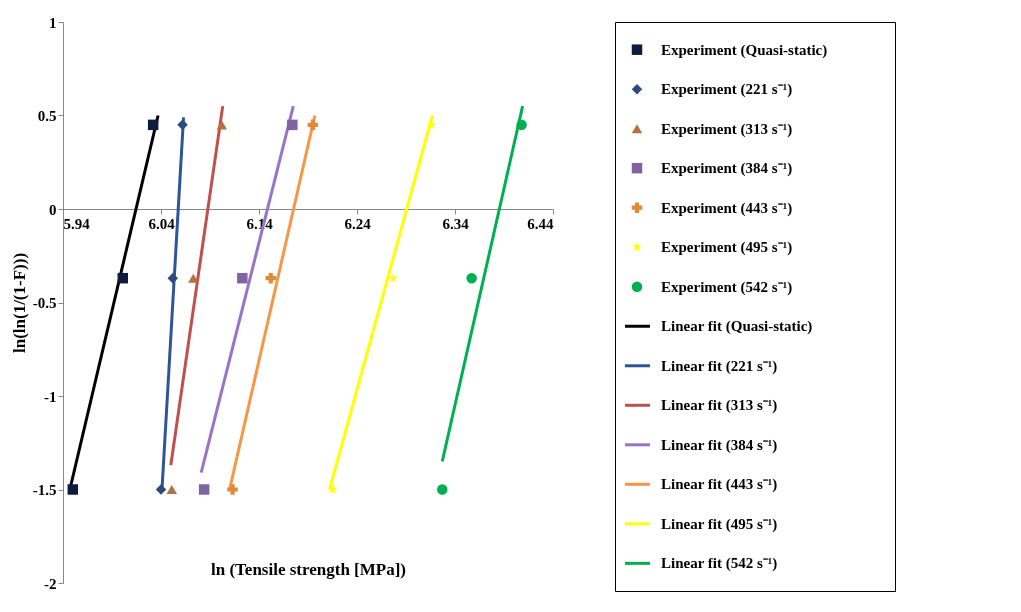  What do you see at coordinates (19, 303) in the screenshot?
I see `y-axis-title: ln(ln(1/(1-F)))` at bounding box center [19, 303].